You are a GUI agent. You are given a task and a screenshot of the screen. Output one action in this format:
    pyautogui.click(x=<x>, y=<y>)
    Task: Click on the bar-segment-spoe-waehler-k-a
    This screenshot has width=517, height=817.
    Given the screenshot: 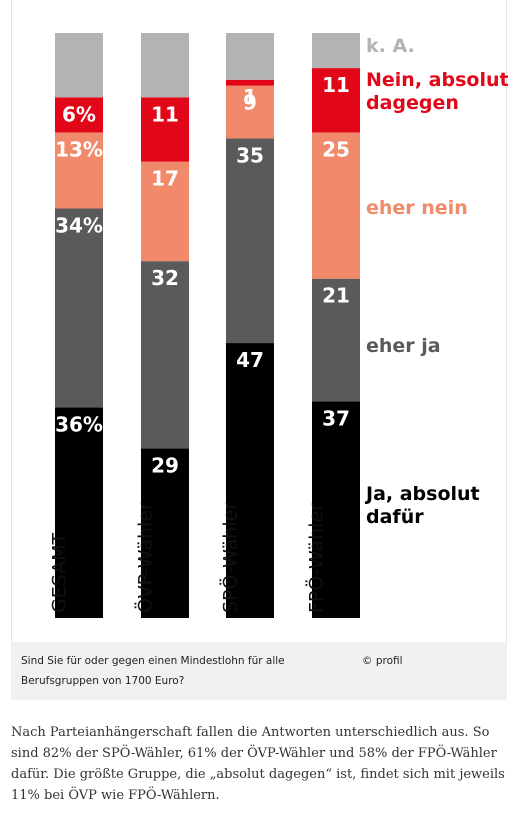 What is the action you would take?
    pyautogui.click(x=250, y=56)
    